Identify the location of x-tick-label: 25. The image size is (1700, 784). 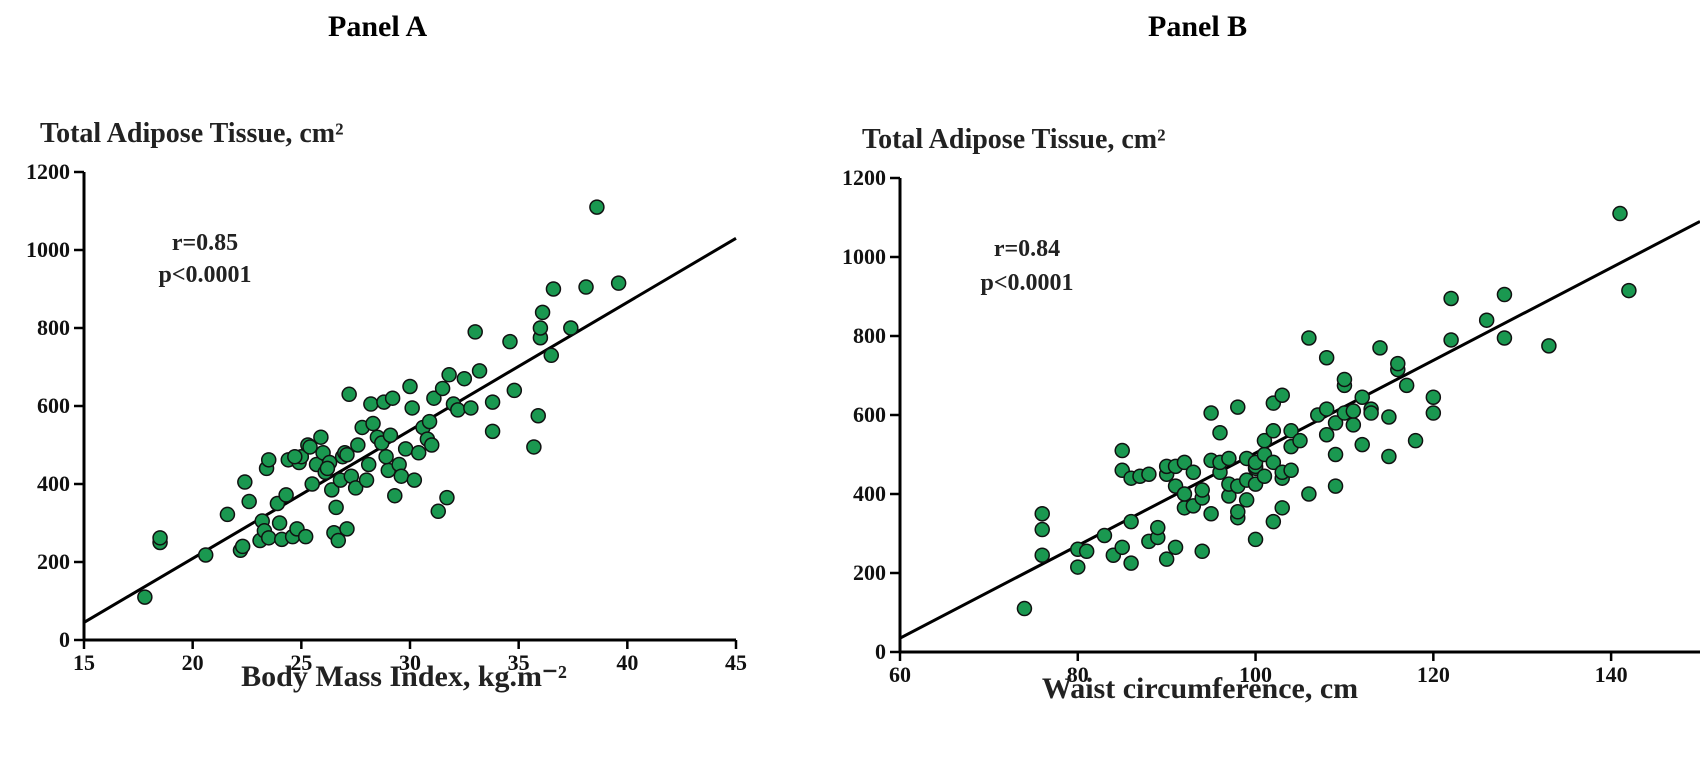
(301, 662).